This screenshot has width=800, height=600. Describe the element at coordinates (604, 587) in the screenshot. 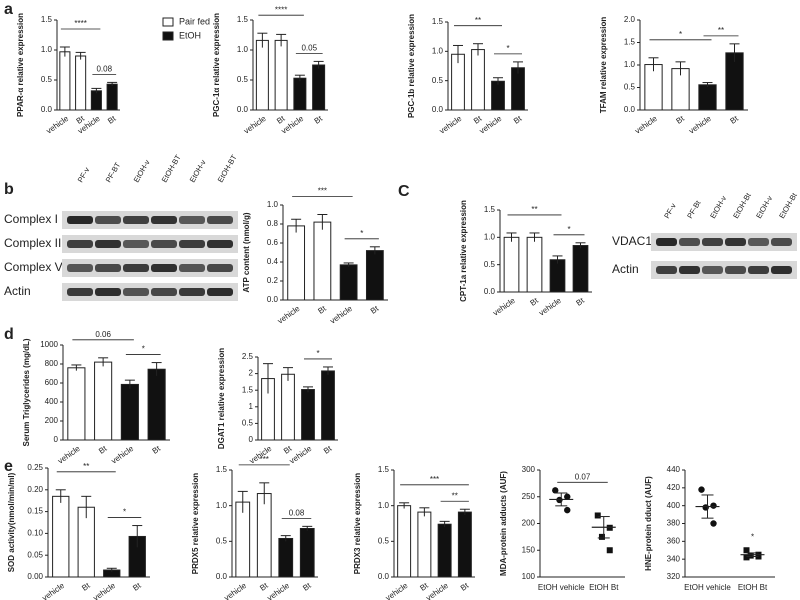

I see `x-tick-label: EtOH Bt` at that location.